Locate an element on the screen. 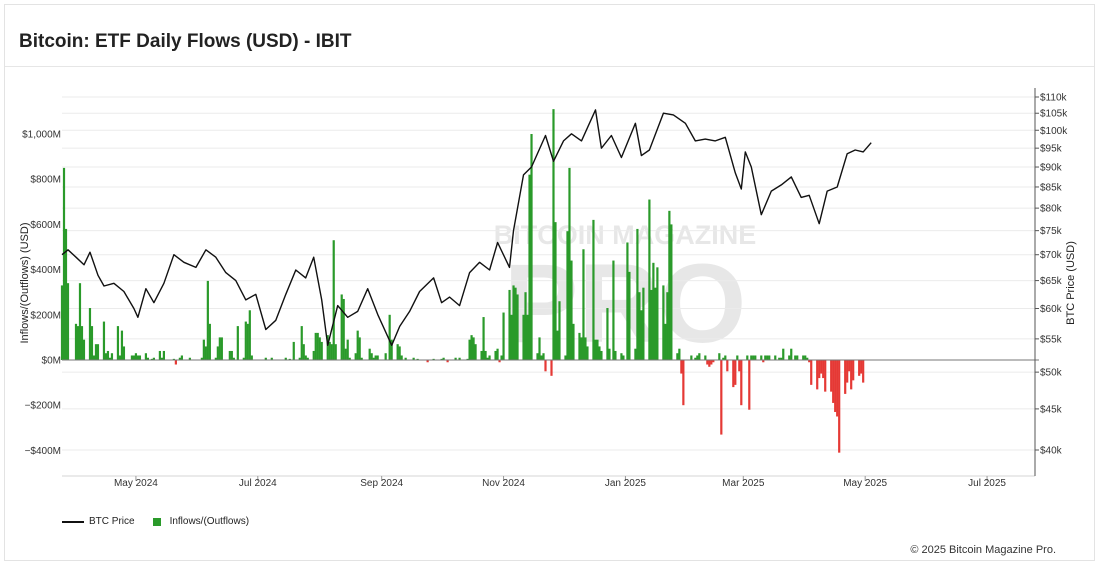  legend-price-swatch is located at coordinates (73, 521).